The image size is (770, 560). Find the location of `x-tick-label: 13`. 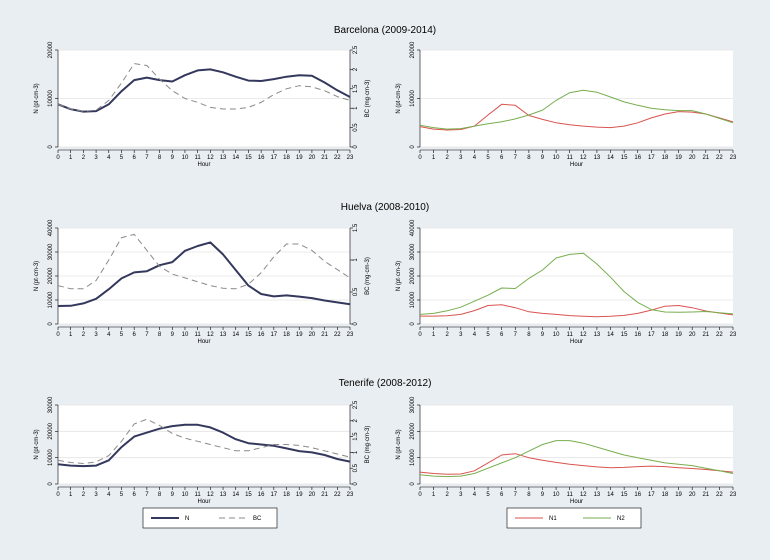

x-tick-label: 13 is located at coordinates (223, 495).